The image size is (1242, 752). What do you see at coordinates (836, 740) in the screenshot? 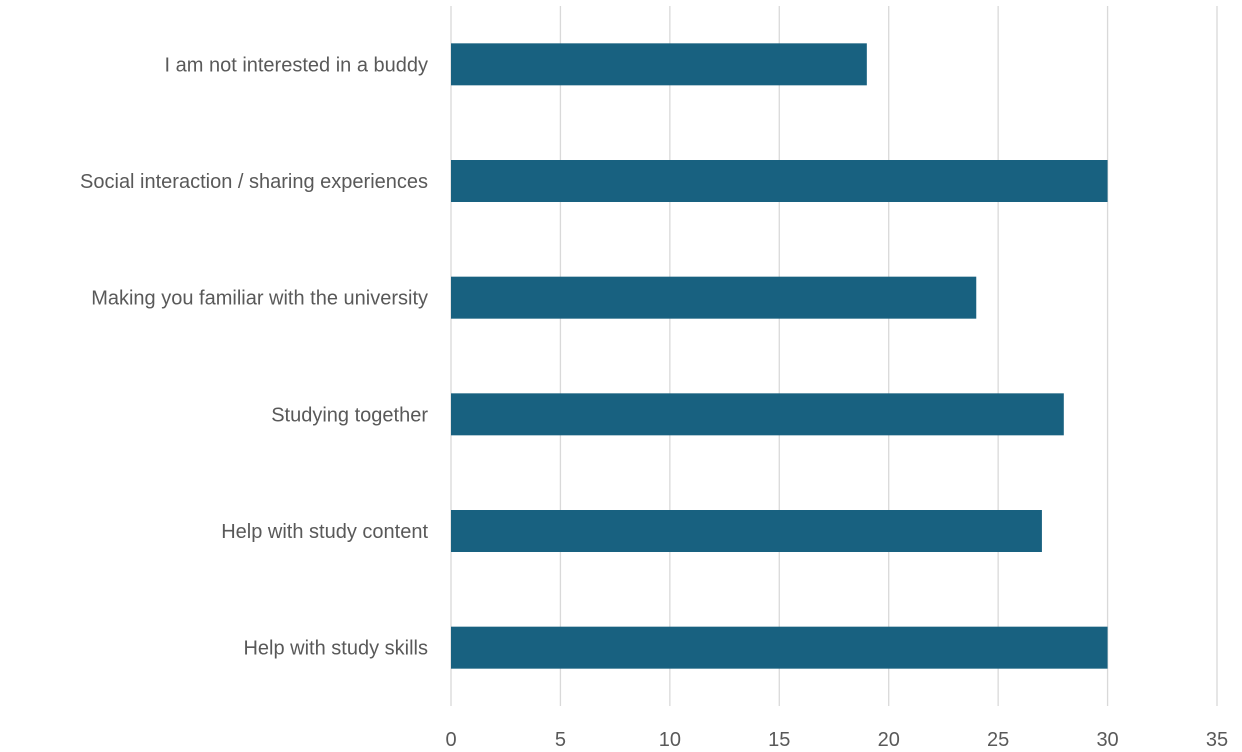
I see `x-tick-labels: 0 5 10 15 20 25 30 35` at bounding box center [836, 740].